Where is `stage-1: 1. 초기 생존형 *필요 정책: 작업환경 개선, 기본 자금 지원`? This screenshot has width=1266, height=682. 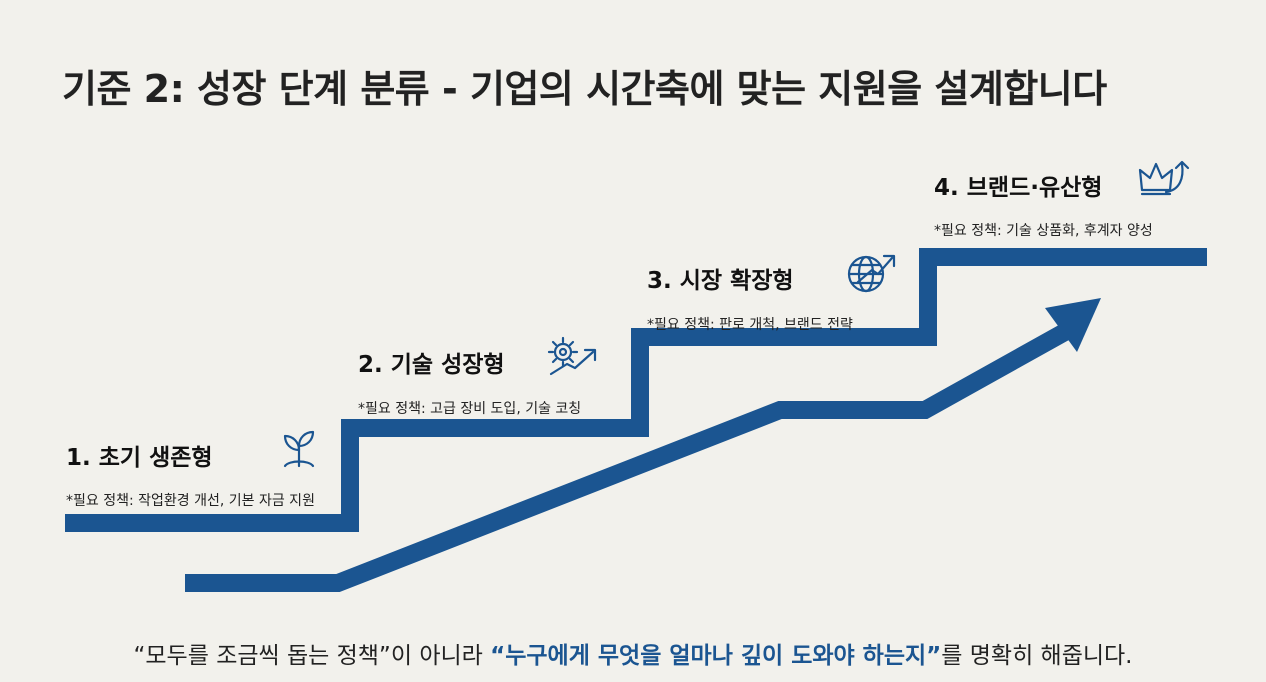
stage-1: 1. 초기 생존형 *필요 정책: 작업환경 개선, 기본 자금 지원 is located at coordinates (193, 470).